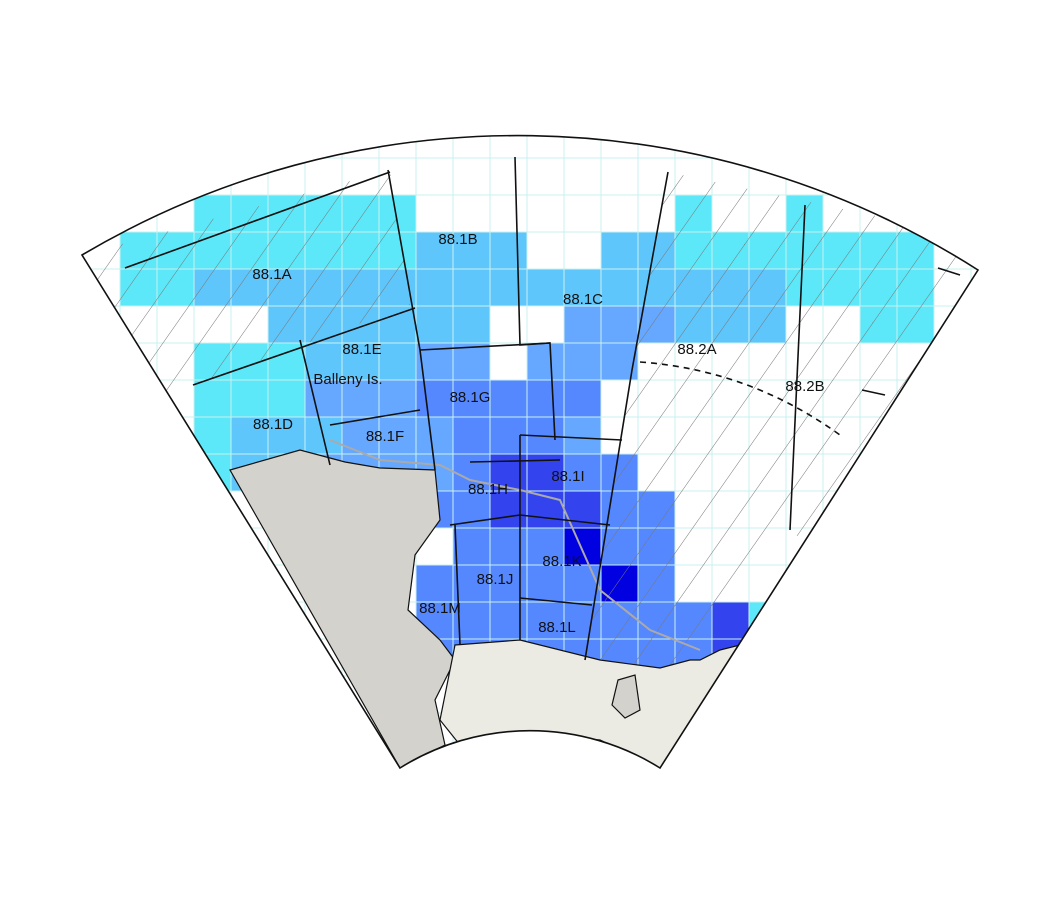  Describe the element at coordinates (271, 274) in the screenshot. I see `region-label: 88.1A` at that location.